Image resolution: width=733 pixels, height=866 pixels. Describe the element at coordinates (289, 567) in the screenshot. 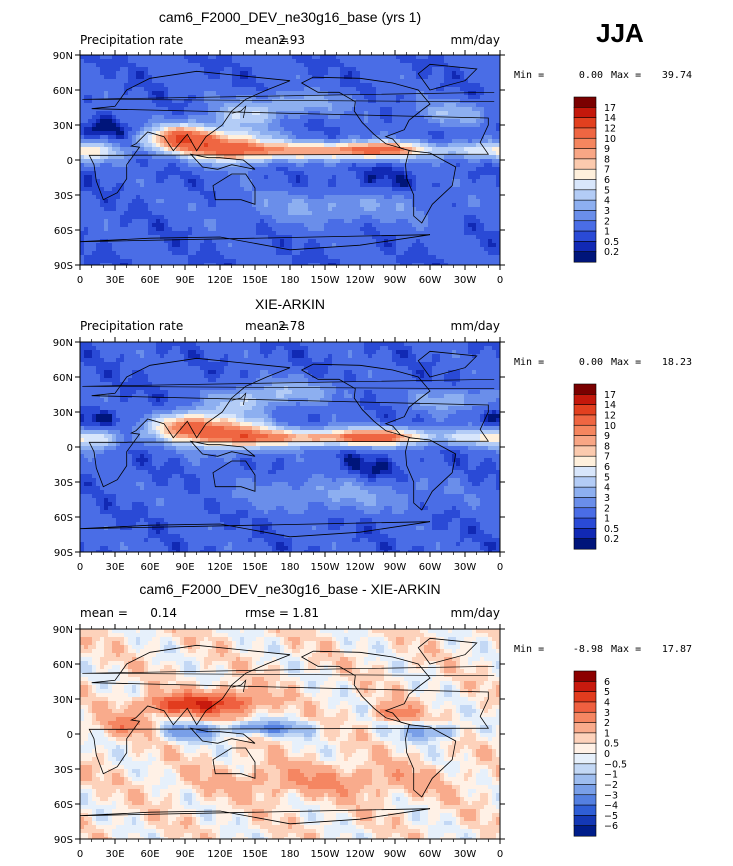

I see `x-tick-label: 180` at that location.